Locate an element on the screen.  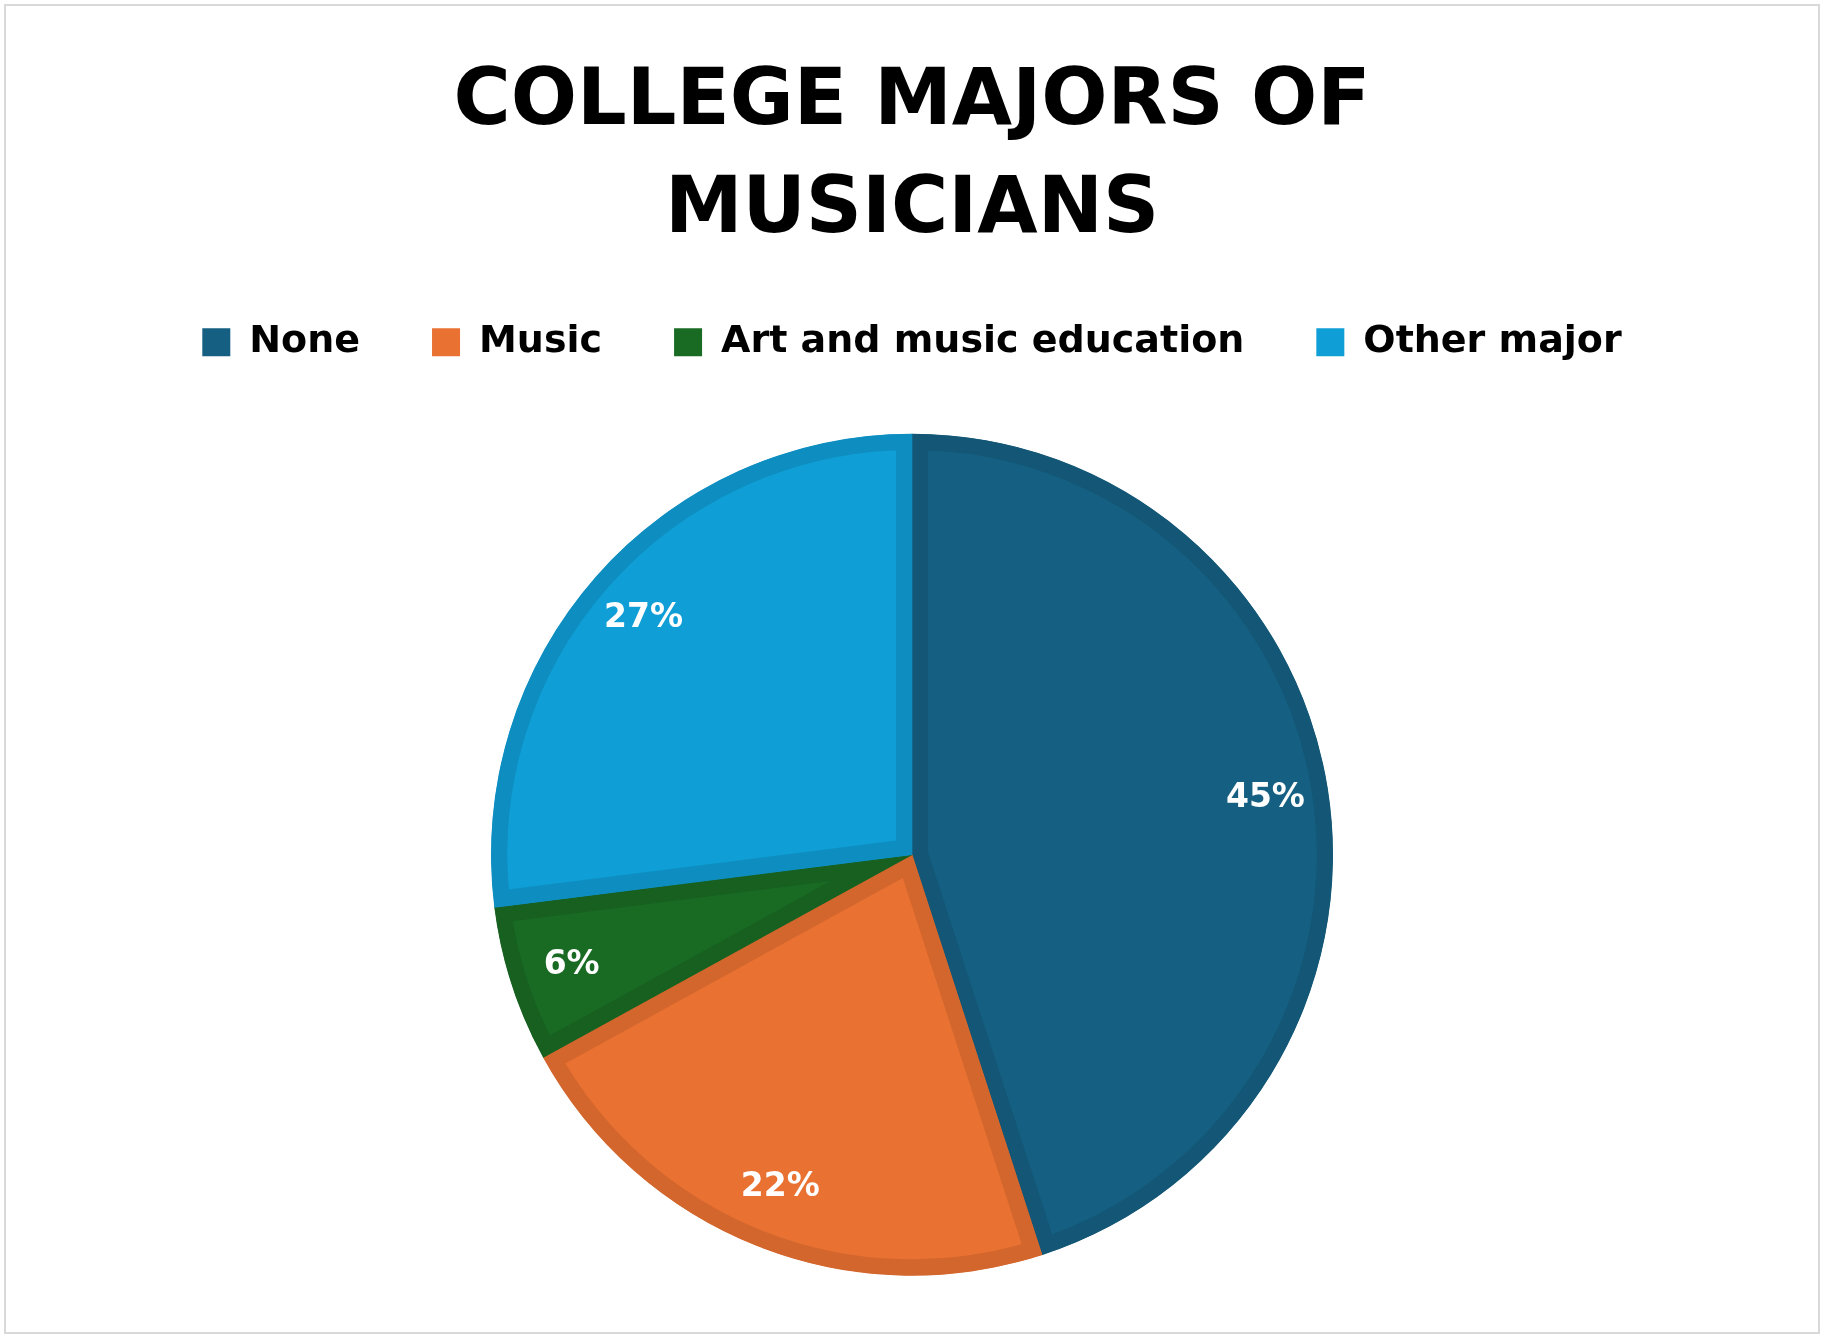
data-label: 27% is located at coordinates (644, 615).